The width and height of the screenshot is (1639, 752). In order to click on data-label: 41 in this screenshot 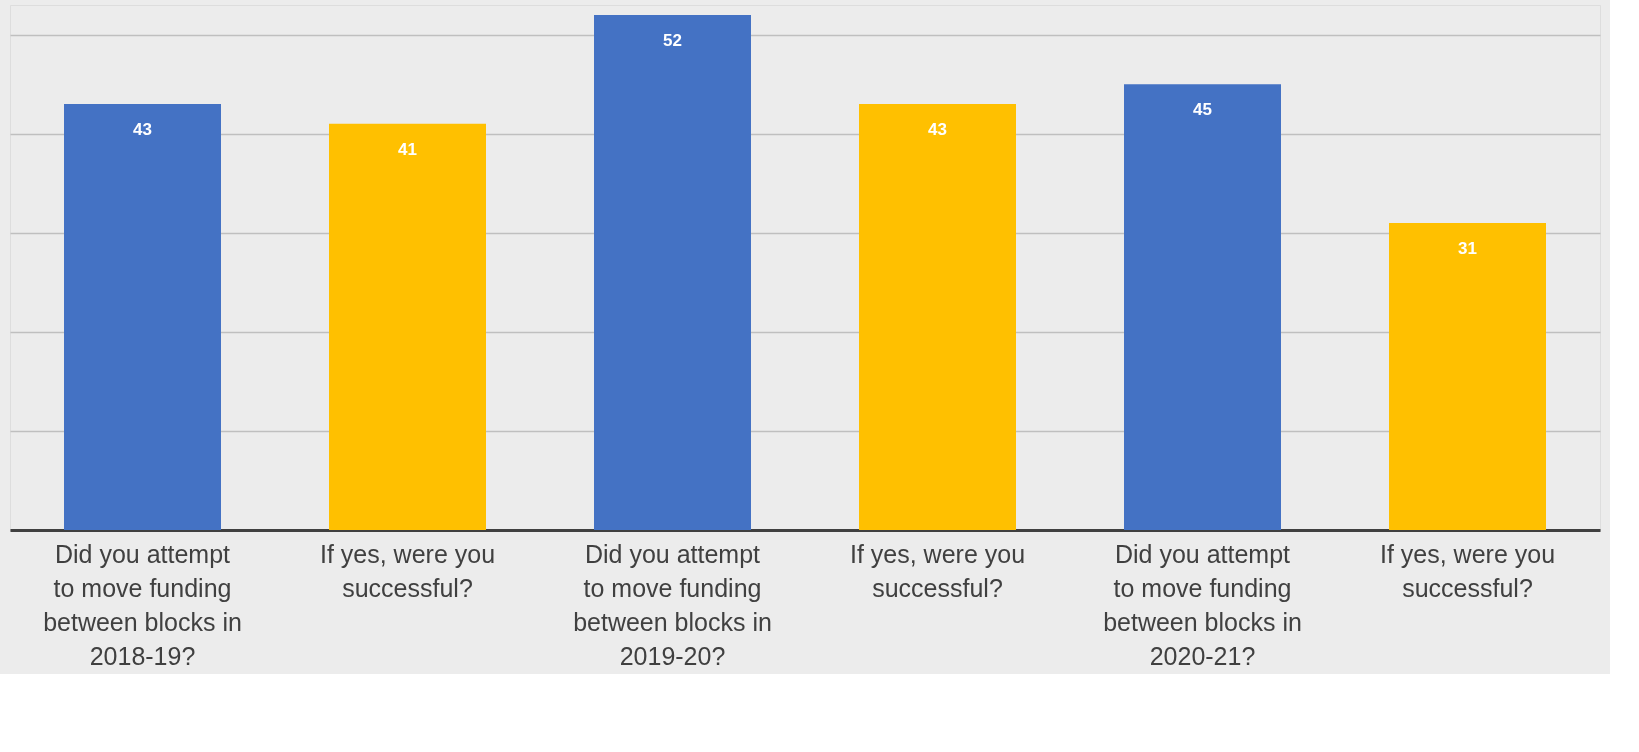, I will do `click(407, 149)`.